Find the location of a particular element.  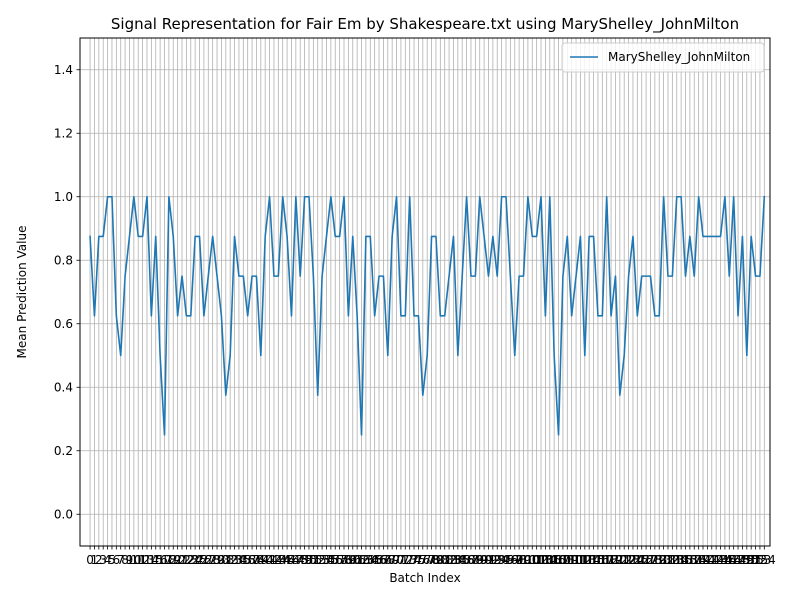

x-tick-label: 118 is located at coordinates (606, 560).